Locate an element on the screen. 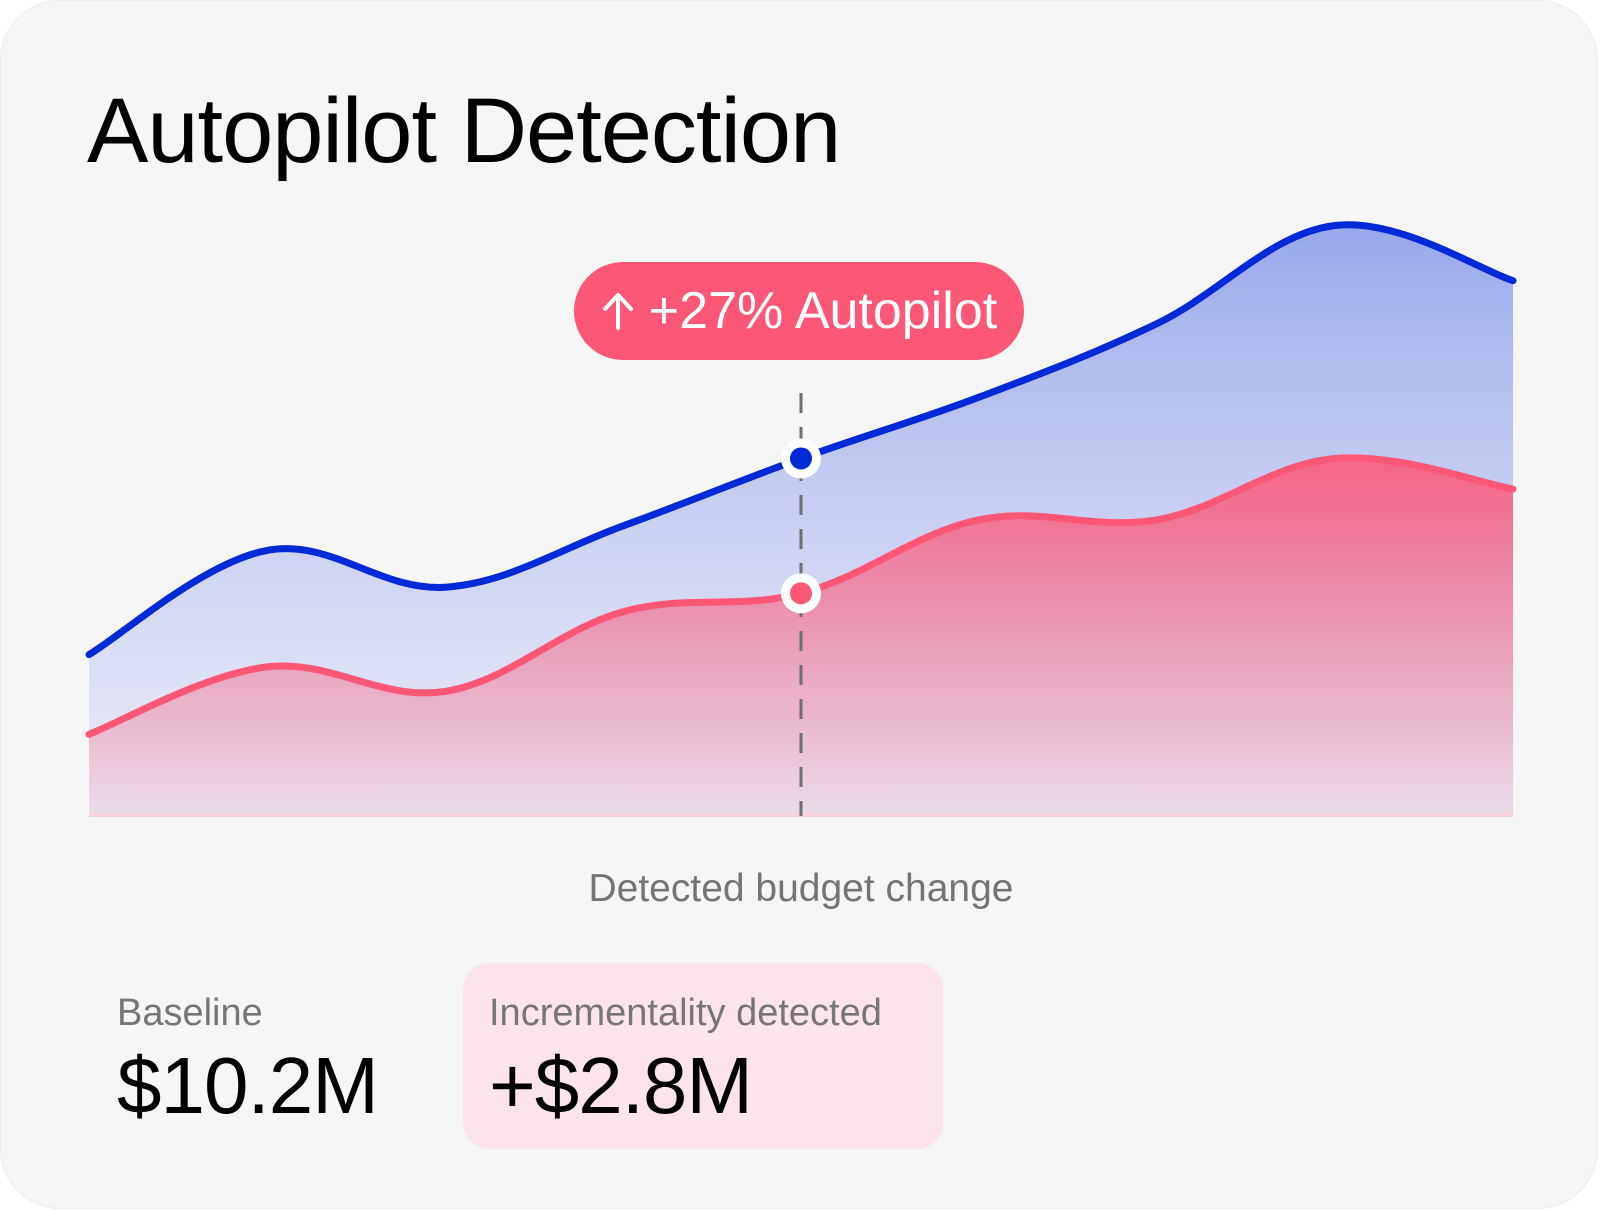 This screenshot has width=1600, height=1211. incrementality-value: +$2.8M is located at coordinates (621, 1085).